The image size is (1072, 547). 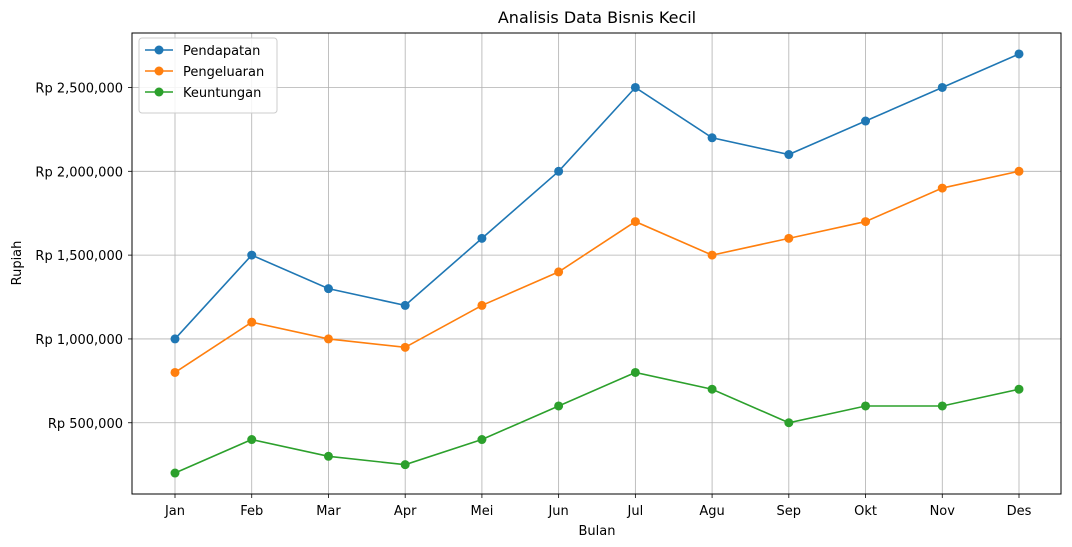 What do you see at coordinates (251, 511) in the screenshot?
I see `x-tick-label: Feb` at bounding box center [251, 511].